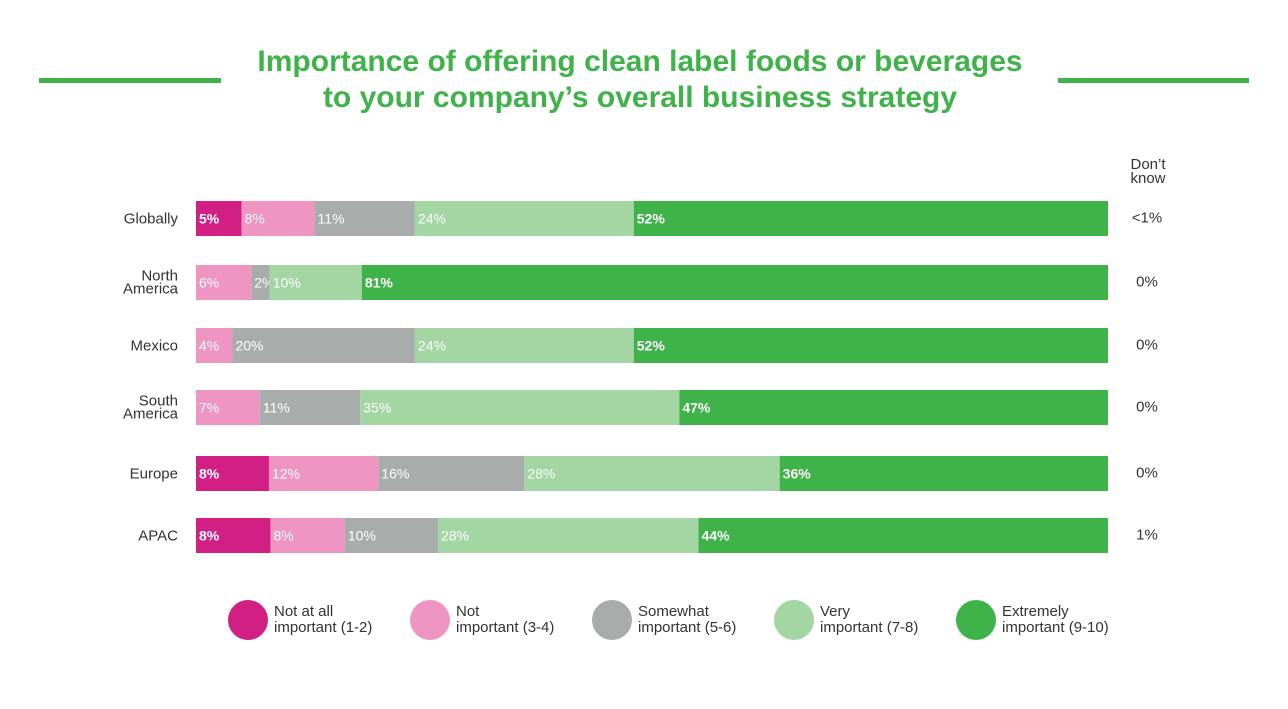 The image size is (1288, 709). I want to click on data-label: 5%, so click(209, 219).